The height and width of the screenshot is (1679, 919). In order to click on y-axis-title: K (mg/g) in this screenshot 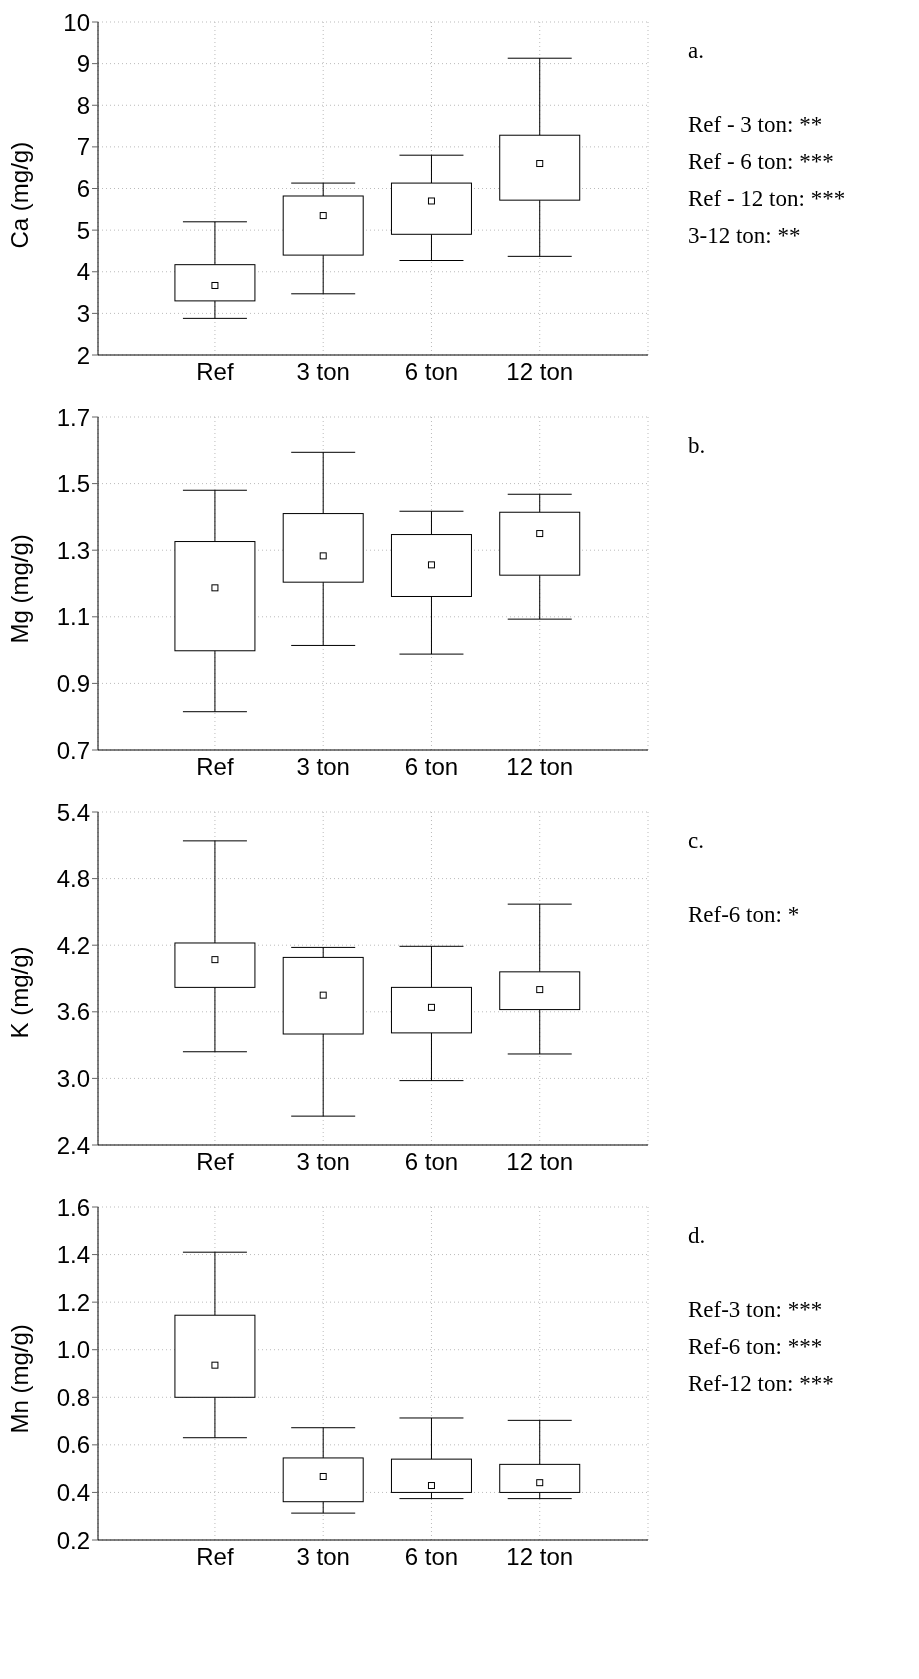, I will do `click(19, 992)`.